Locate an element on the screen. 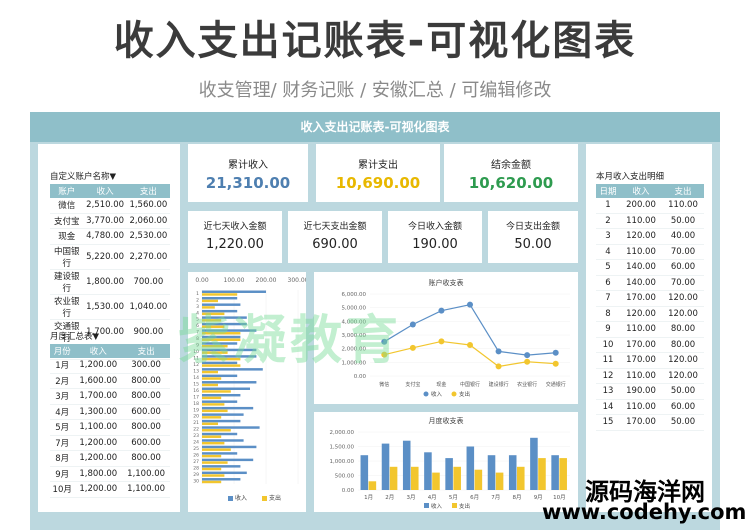 This screenshot has height=530, width=750. daily-row: 4 110.00 70.00 is located at coordinates (650, 252).